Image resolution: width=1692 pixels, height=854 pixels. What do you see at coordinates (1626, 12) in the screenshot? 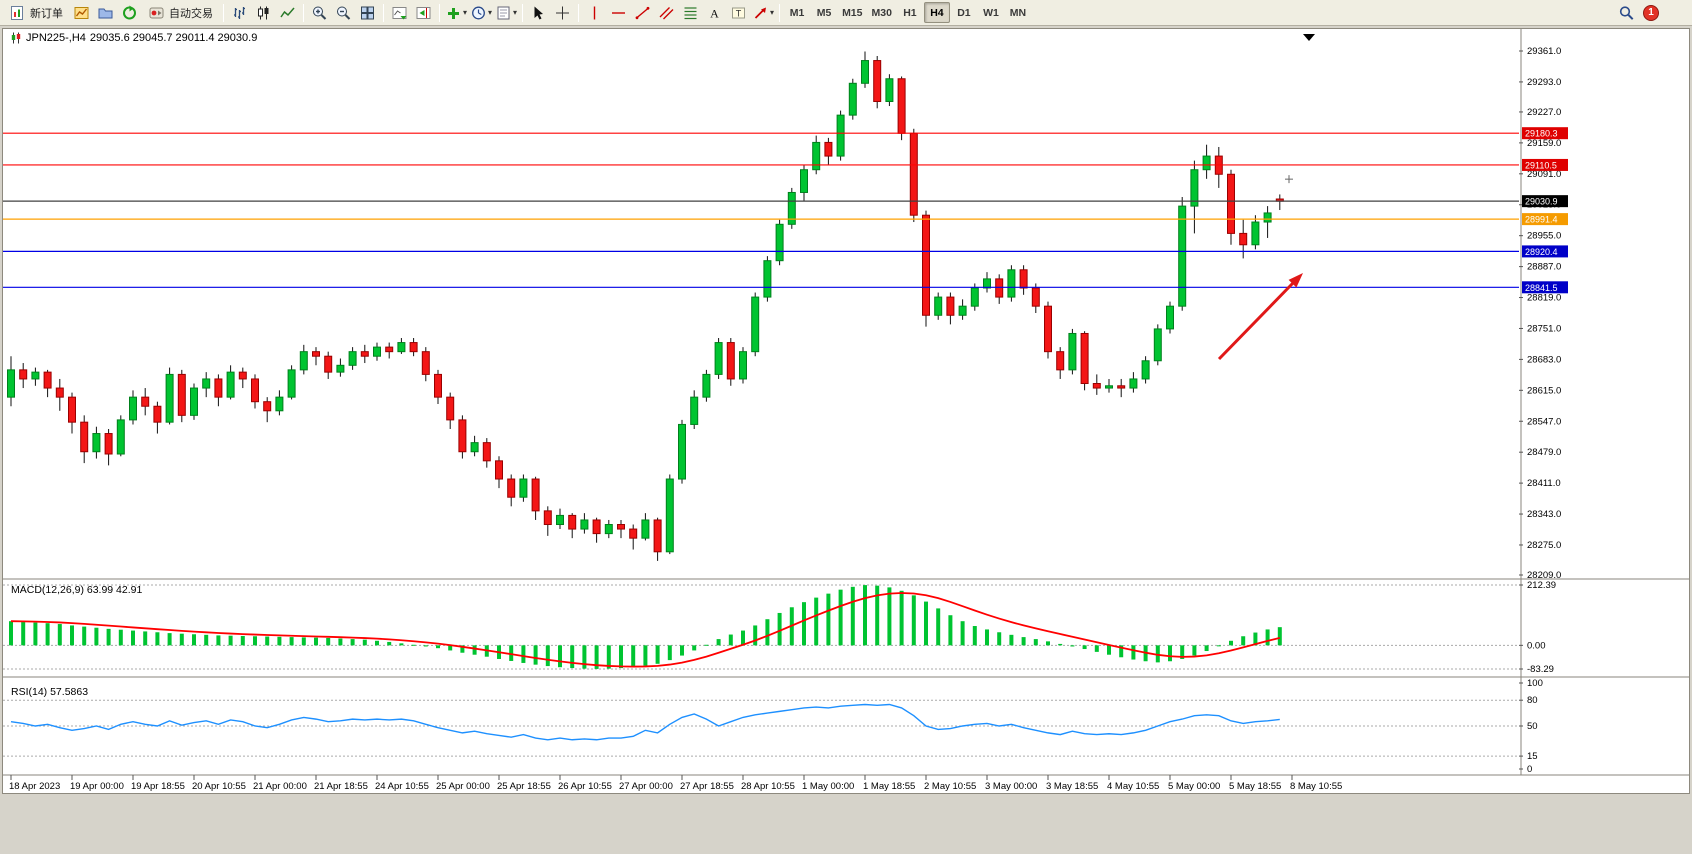
I see `search-button` at bounding box center [1626, 12].